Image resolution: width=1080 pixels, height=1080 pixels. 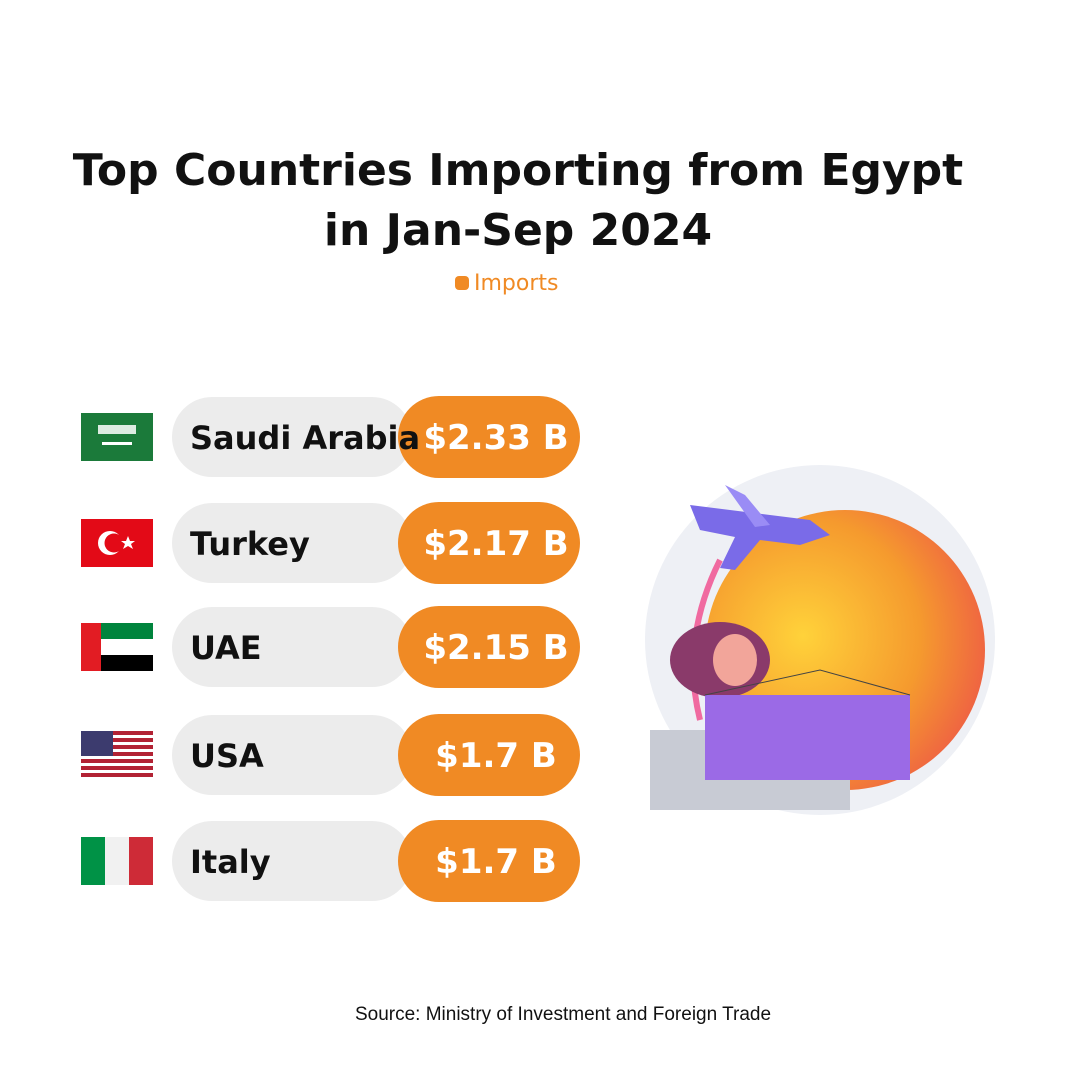 What do you see at coordinates (305, 438) in the screenshot?
I see `country-name: Saudi Arabia` at bounding box center [305, 438].